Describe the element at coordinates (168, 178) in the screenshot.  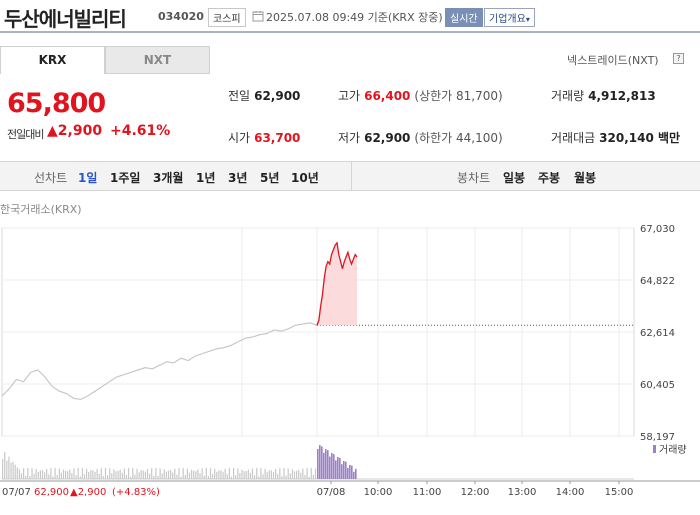
I see `period-3m: 3개월` at that location.